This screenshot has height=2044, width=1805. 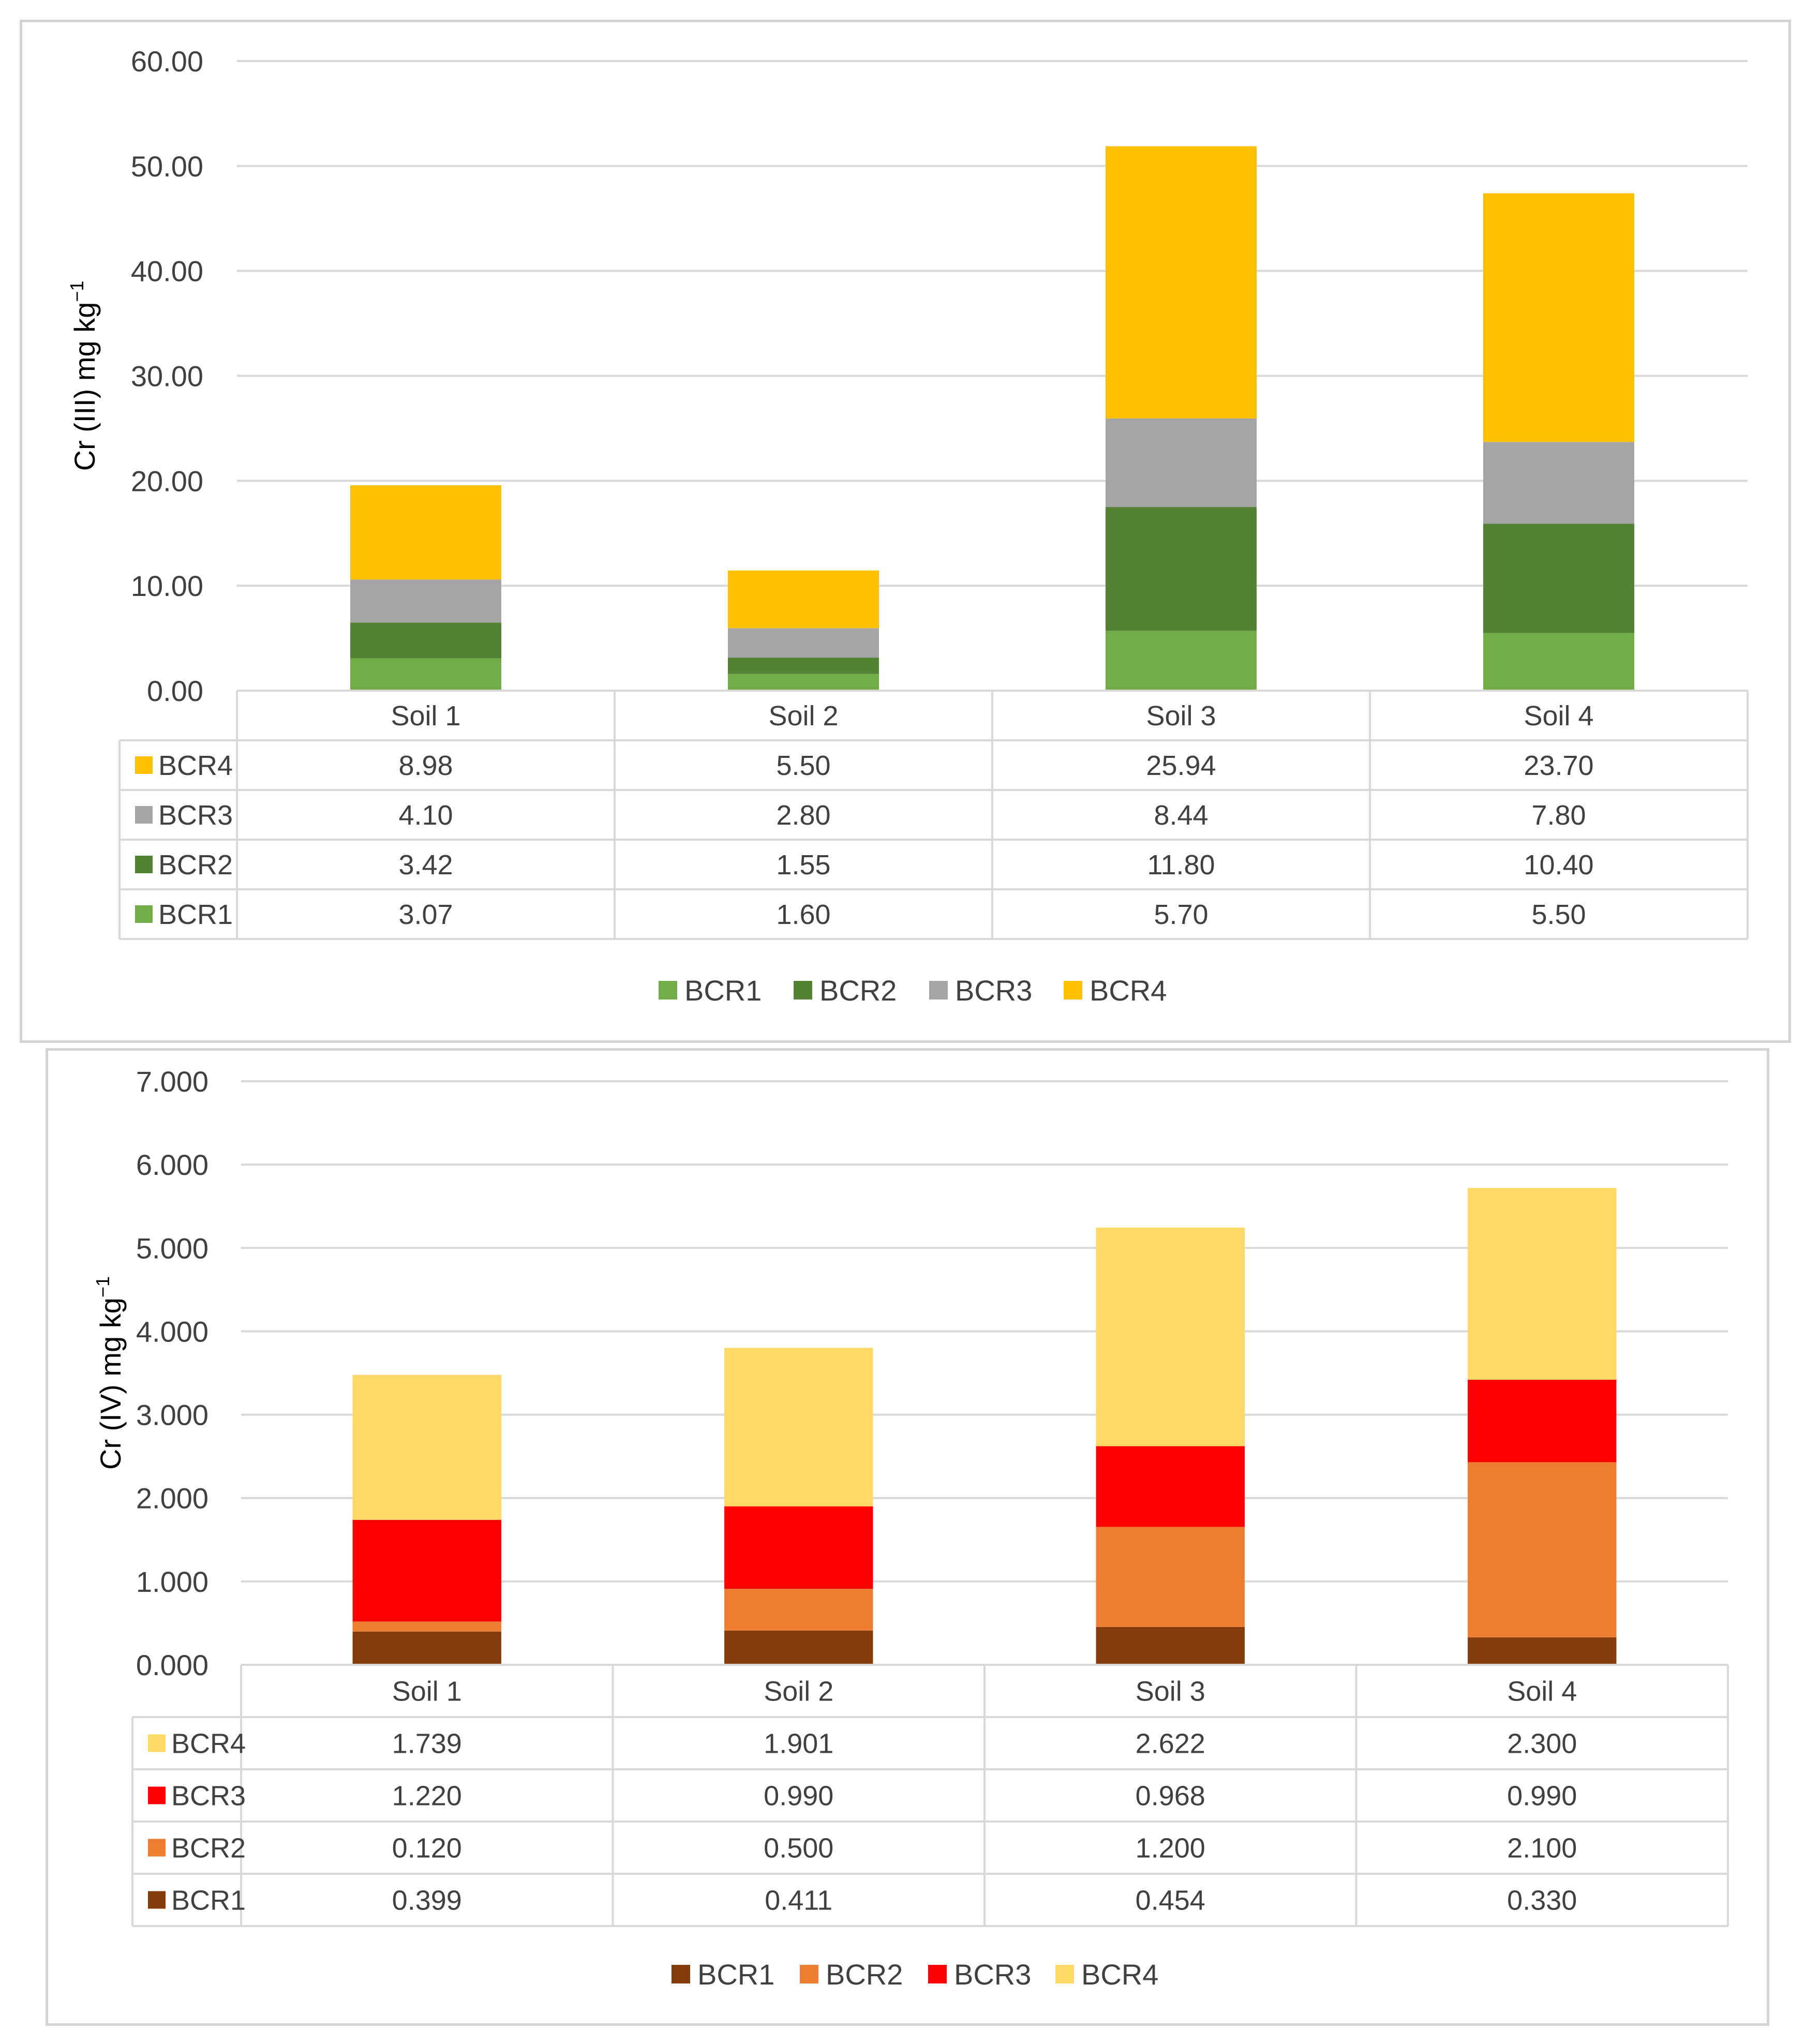 I want to click on c1-data-label: 8.98, so click(x=426, y=765).